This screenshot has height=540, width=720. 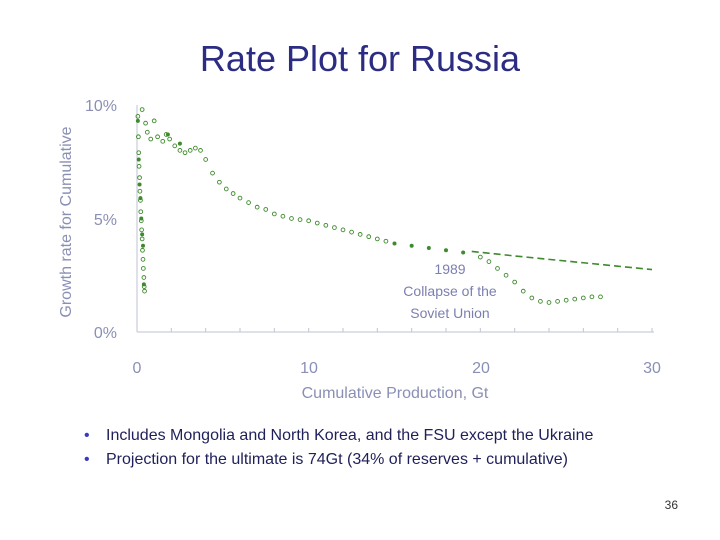 I want to click on slide-title: Rate Plot for Russia, so click(x=360, y=58).